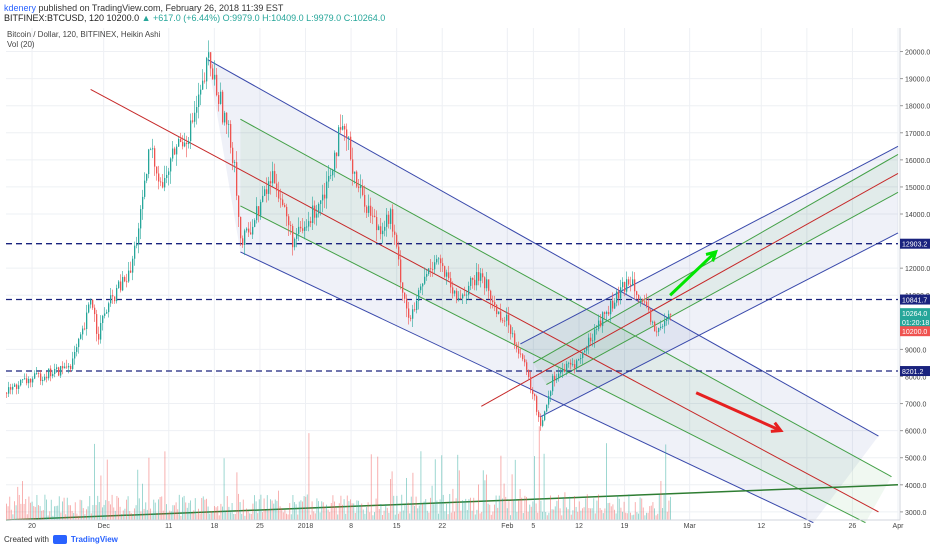 This screenshot has height=550, width=932. What do you see at coordinates (917, 53) in the screenshot?
I see `price-tick-label: 20000.0` at bounding box center [917, 53].